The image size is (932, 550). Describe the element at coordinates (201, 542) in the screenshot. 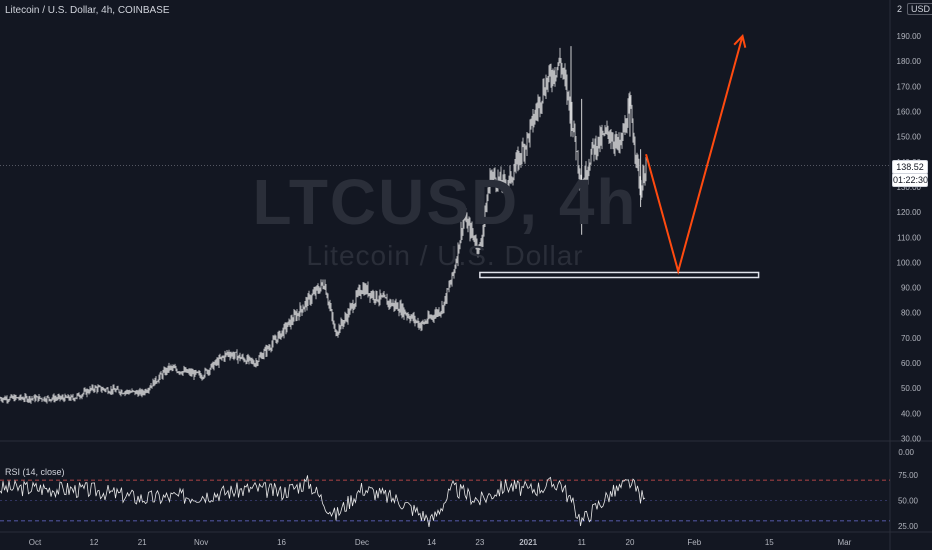

I see `time-tick-label: Nov` at that location.